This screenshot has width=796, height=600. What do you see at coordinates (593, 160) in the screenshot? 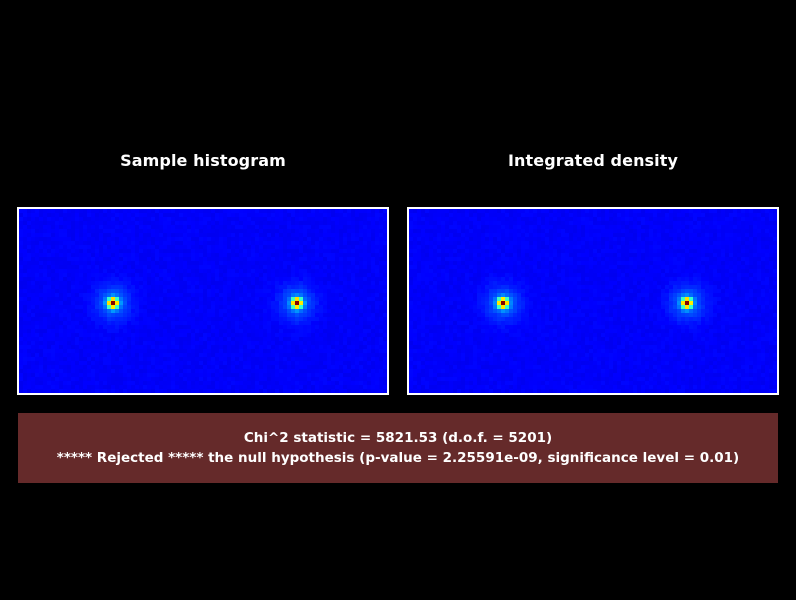
I see `integrated-density-title: Integrated density` at bounding box center [593, 160].